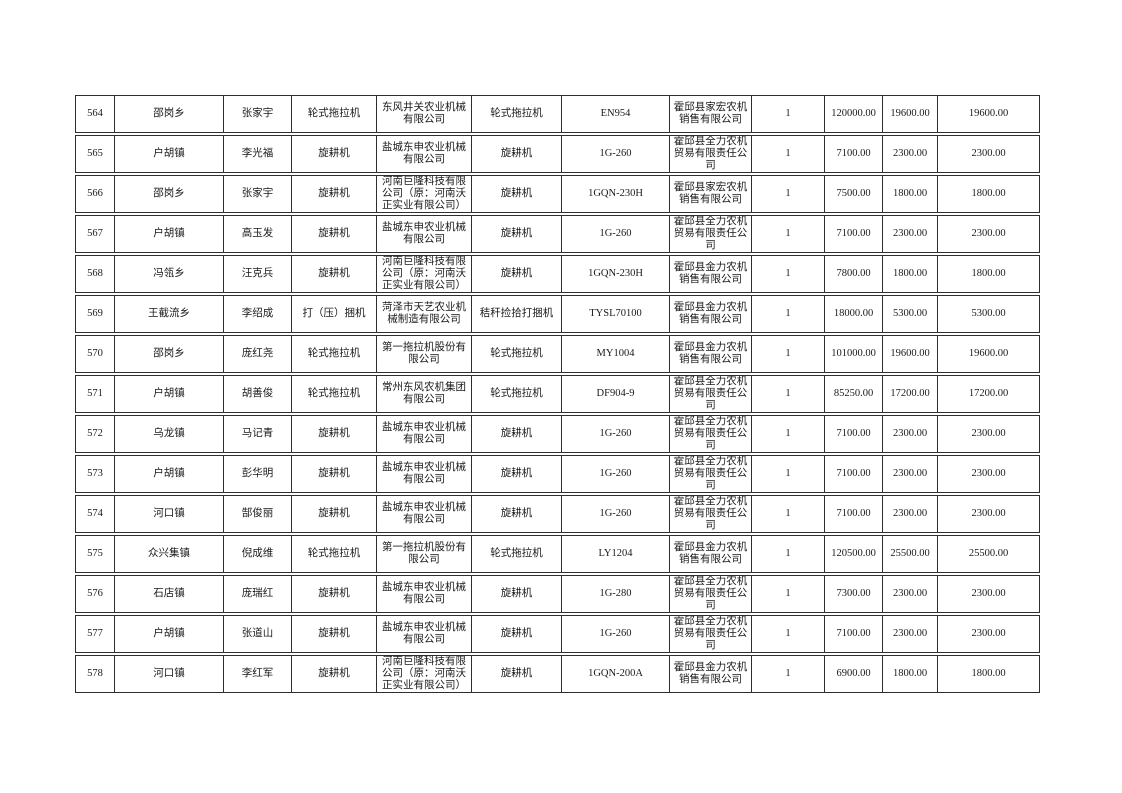  What do you see at coordinates (258, 594) in the screenshot?
I see `cell-person-name: 庞瑞红` at bounding box center [258, 594].